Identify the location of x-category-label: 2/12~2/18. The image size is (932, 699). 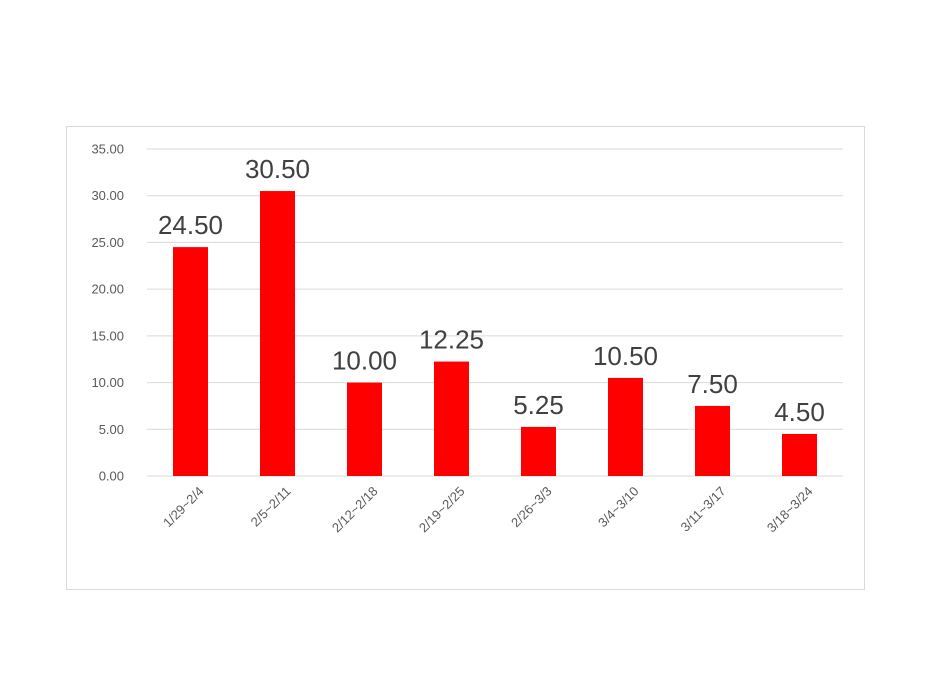
(355, 510).